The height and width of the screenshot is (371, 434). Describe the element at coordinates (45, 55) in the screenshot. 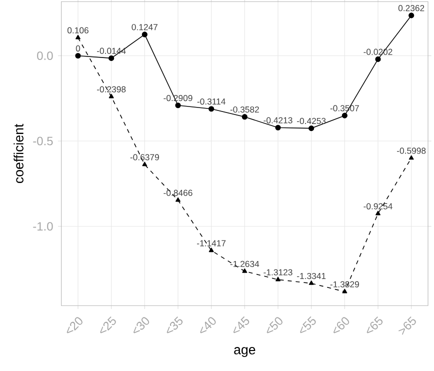

I see `y-tick-label: 0.0` at that location.